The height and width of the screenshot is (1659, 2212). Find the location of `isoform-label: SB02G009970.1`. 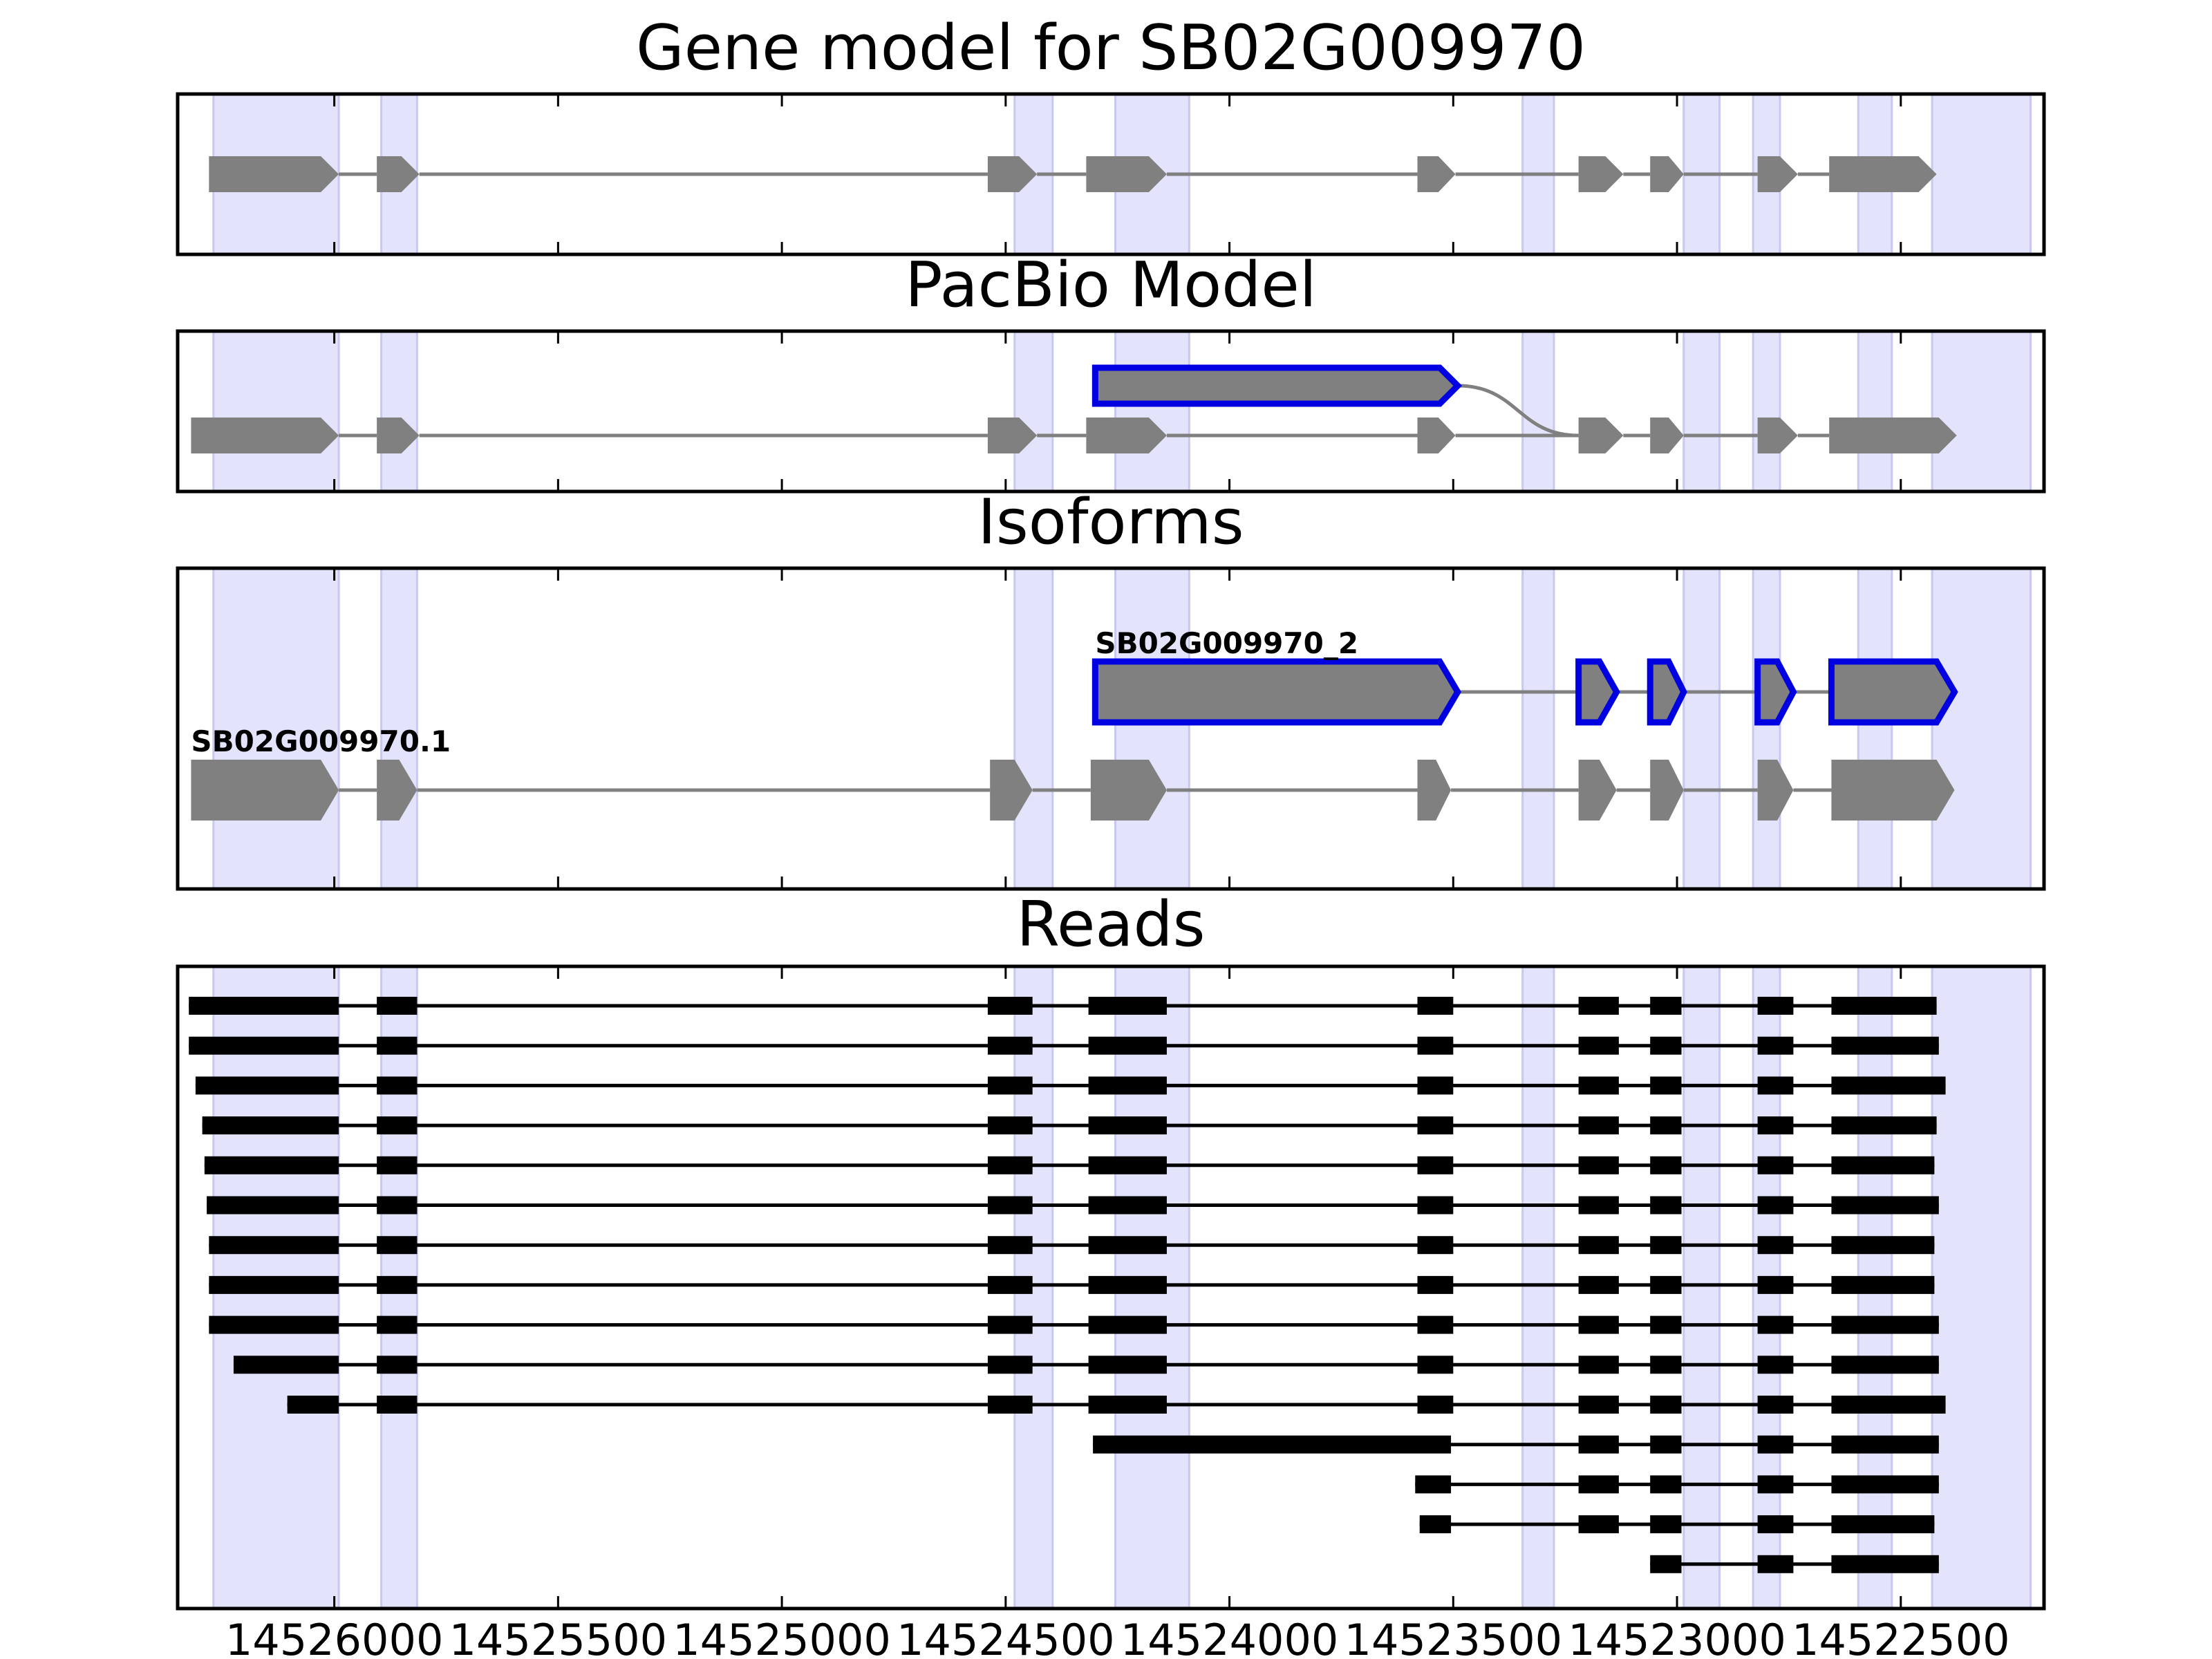

isoform-label: SB02G009970.1 is located at coordinates (321, 741).